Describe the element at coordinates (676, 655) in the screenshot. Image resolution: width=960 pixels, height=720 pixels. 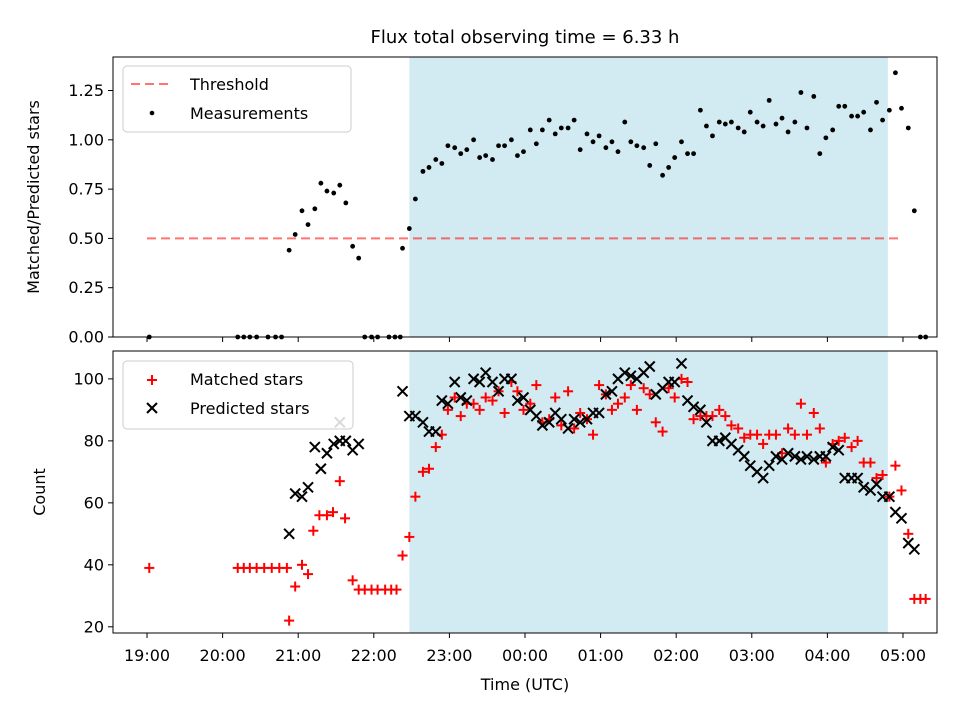
I see `x-tick-label: 02:00` at that location.